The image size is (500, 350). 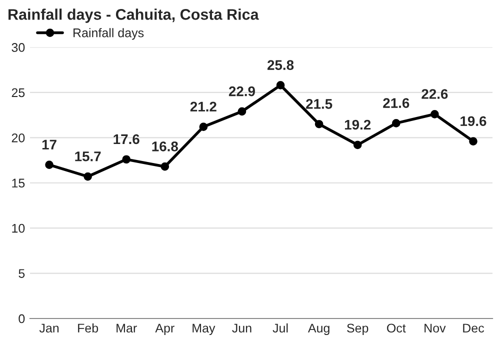 What do you see at coordinates (49, 328) in the screenshot?
I see `x-tick-label: Jan` at bounding box center [49, 328].